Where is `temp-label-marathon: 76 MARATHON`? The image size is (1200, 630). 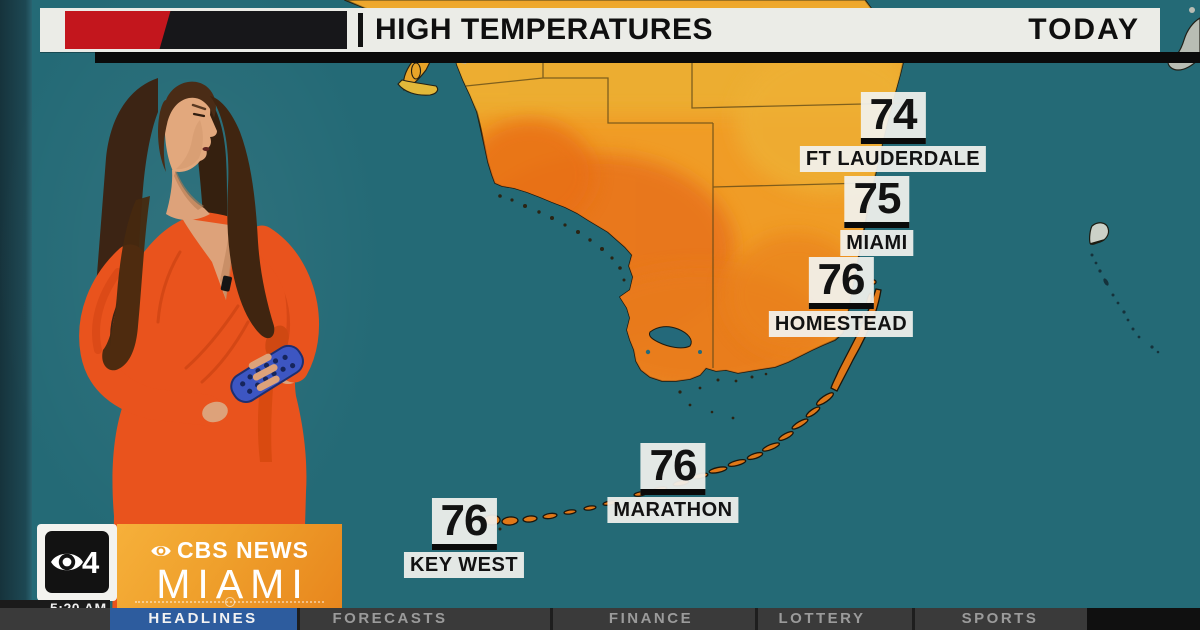 temp-label-marathon: 76 MARATHON is located at coordinates (673, 483).